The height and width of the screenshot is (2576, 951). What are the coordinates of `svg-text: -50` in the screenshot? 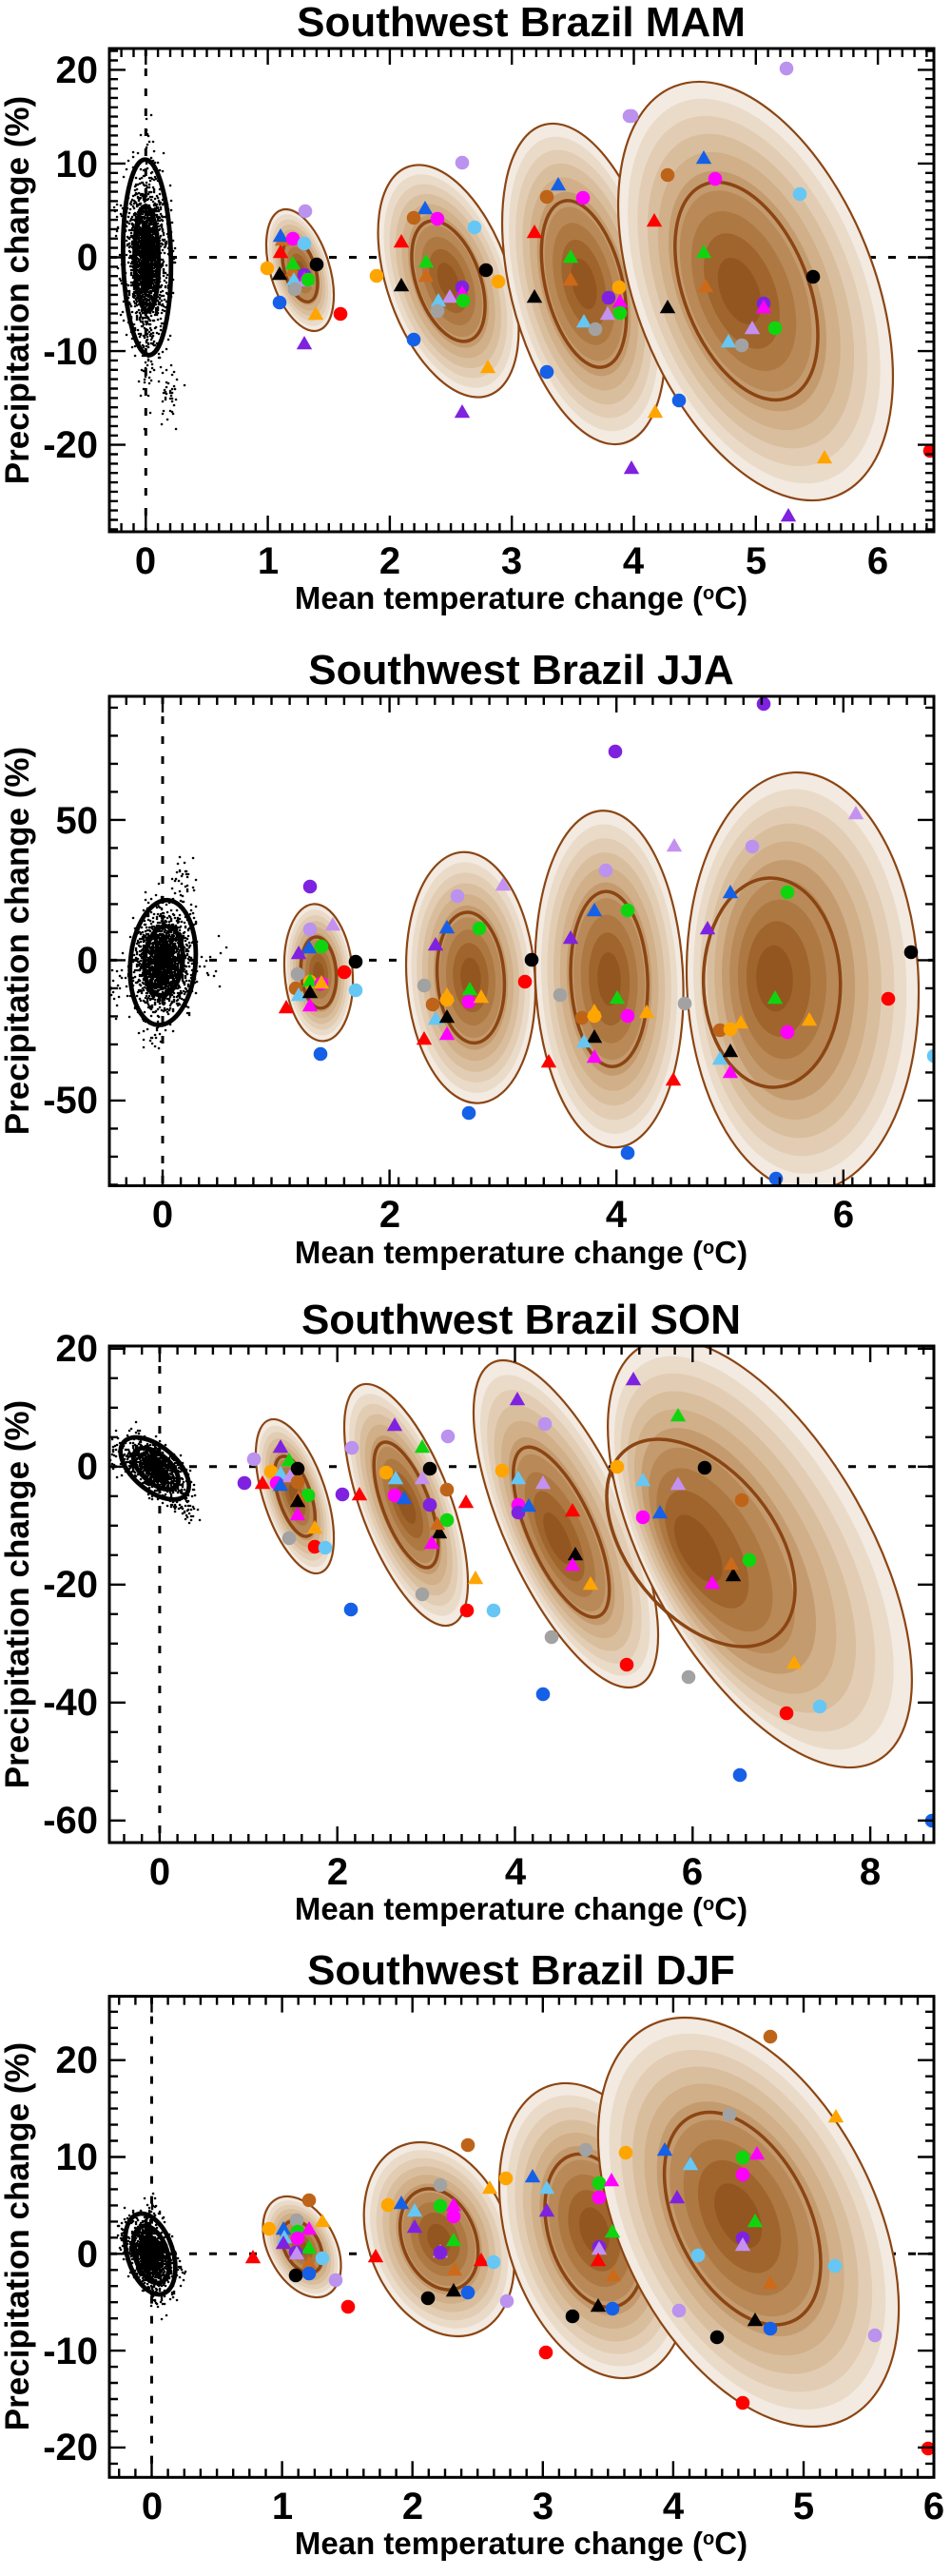 It's located at (70, 1101).